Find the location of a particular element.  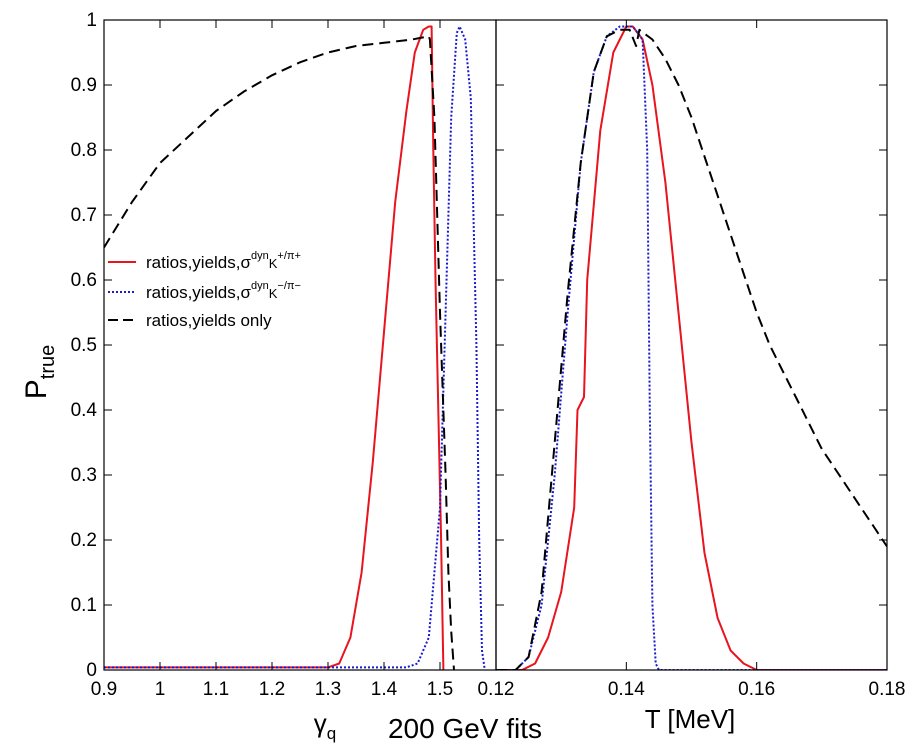

y-axis-label: Ptrue is located at coordinates (39, 372).